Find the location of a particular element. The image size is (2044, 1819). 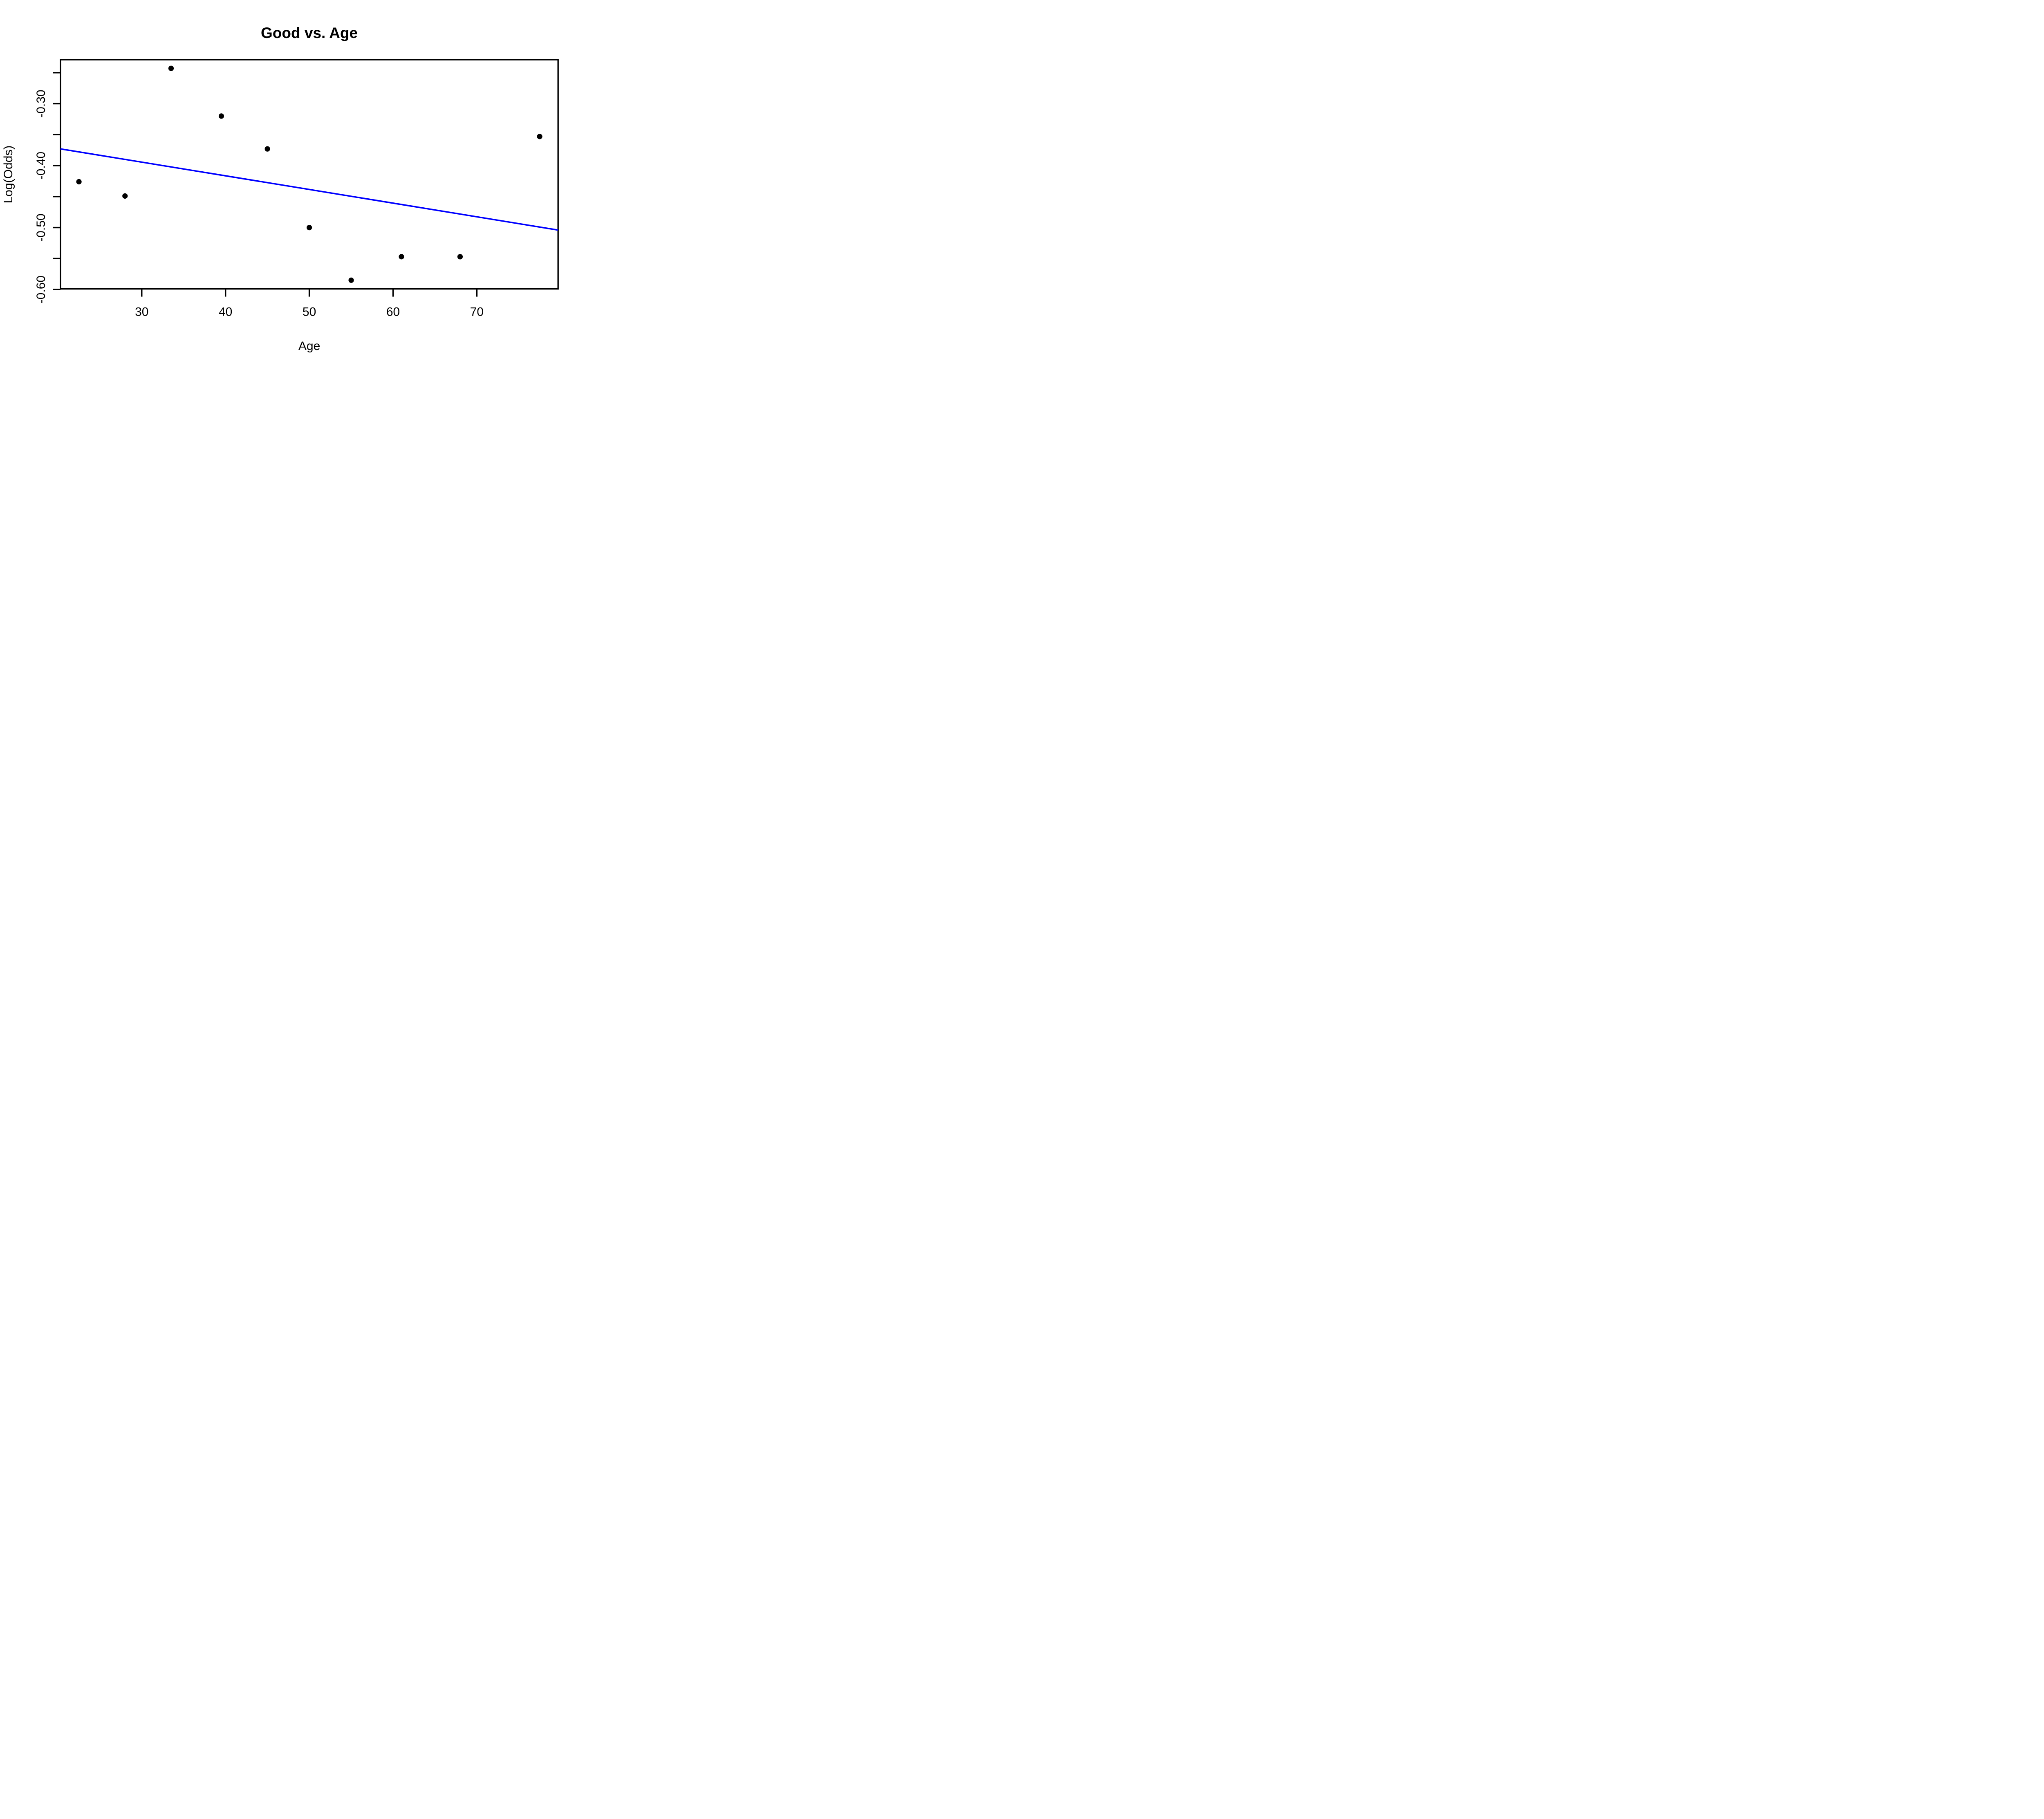

x-tick-label: 30 is located at coordinates (141, 312).